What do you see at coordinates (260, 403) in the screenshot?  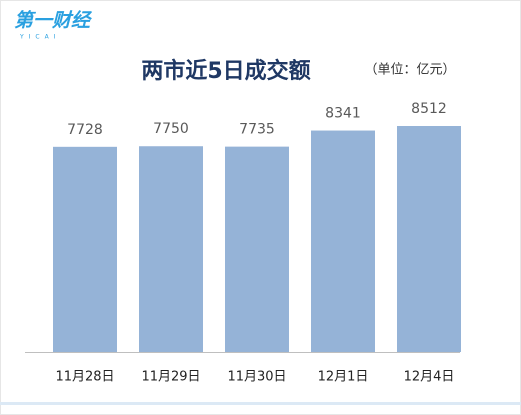 I see `footer-strip` at bounding box center [260, 403].